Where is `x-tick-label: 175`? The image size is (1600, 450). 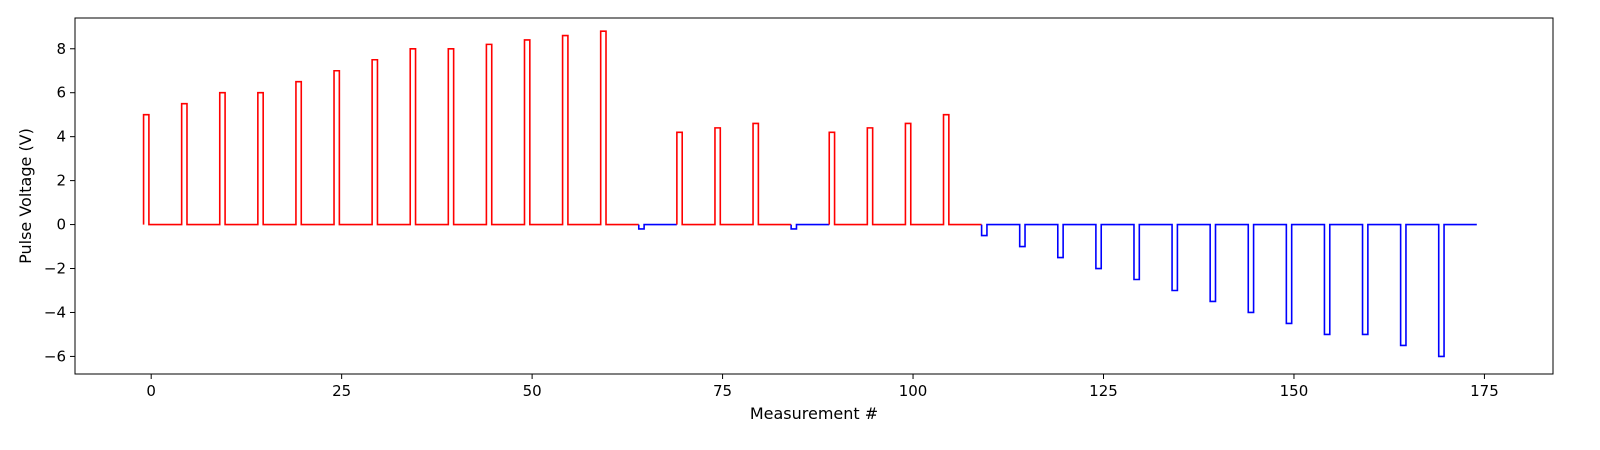
x-tick-label: 175 is located at coordinates (1484, 391).